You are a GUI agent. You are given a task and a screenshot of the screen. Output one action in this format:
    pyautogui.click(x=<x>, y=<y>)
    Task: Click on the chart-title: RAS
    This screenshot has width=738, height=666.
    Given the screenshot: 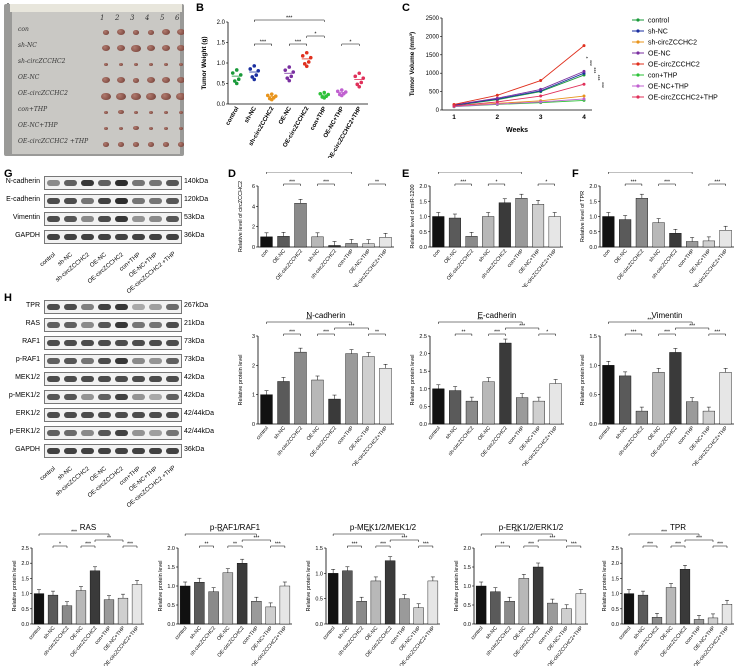 What is the action you would take?
    pyautogui.click(x=88, y=527)
    